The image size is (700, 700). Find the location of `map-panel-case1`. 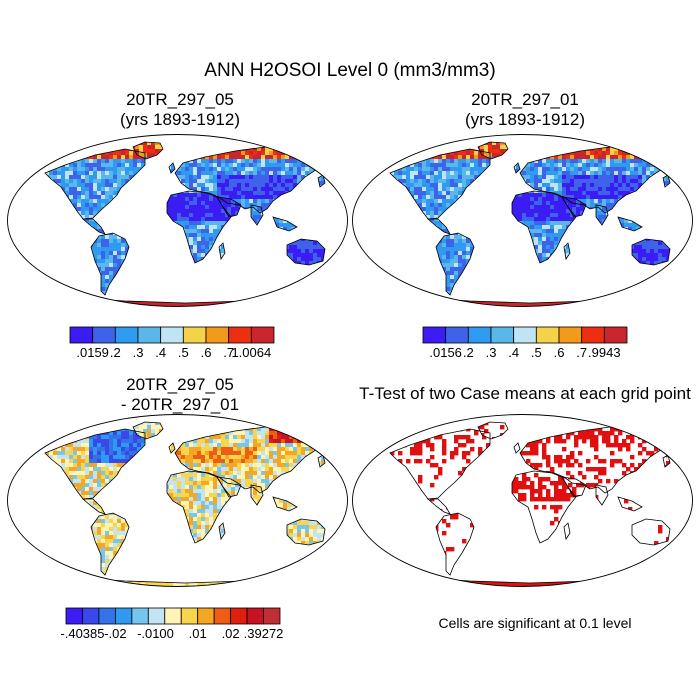

map-panel-case1 is located at coordinates (177, 220).